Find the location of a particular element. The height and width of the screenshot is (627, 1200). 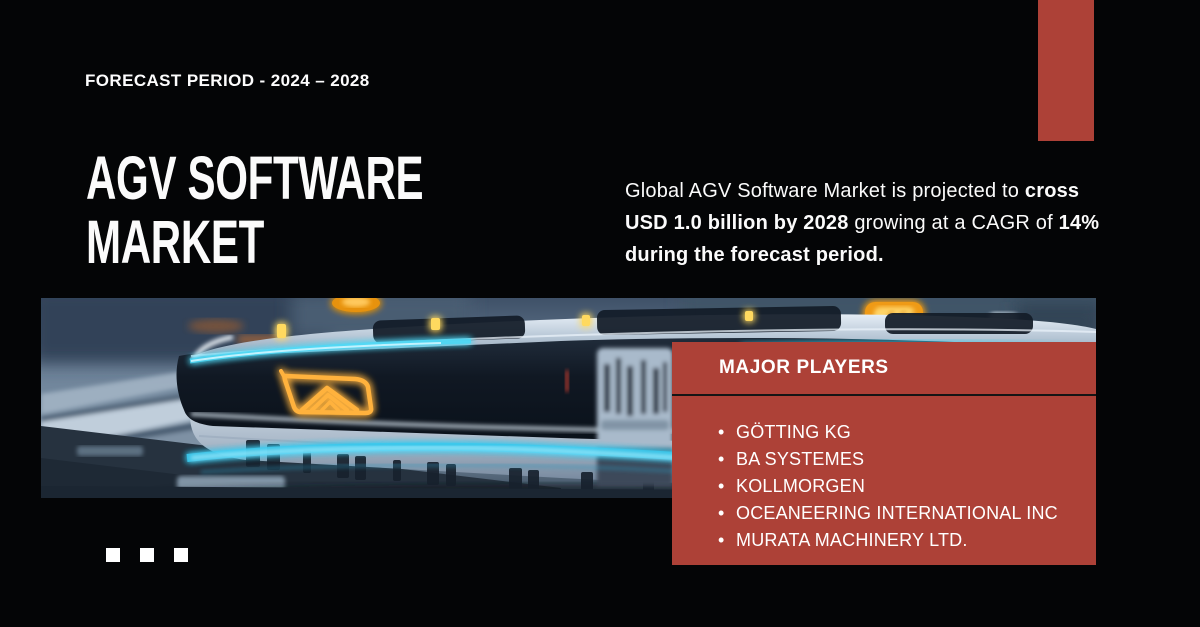

red-accent-bar is located at coordinates (1066, 70).